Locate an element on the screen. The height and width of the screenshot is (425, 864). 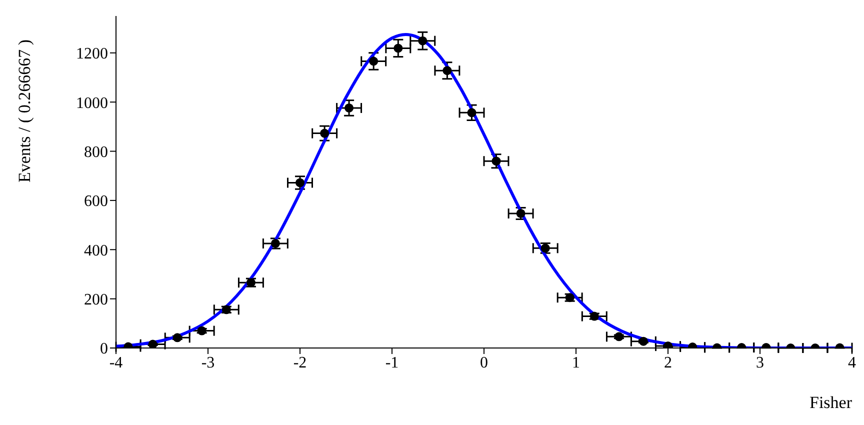
x-tick-label: -4 is located at coordinates (116, 363).